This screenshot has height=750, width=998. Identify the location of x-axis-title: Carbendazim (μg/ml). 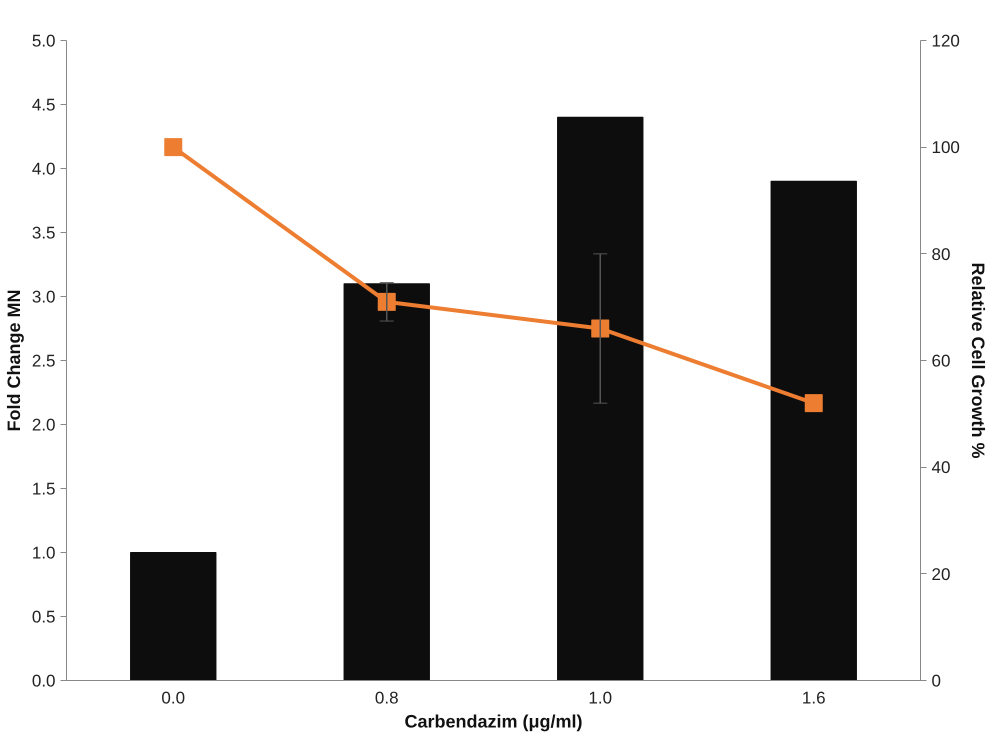
(493, 722).